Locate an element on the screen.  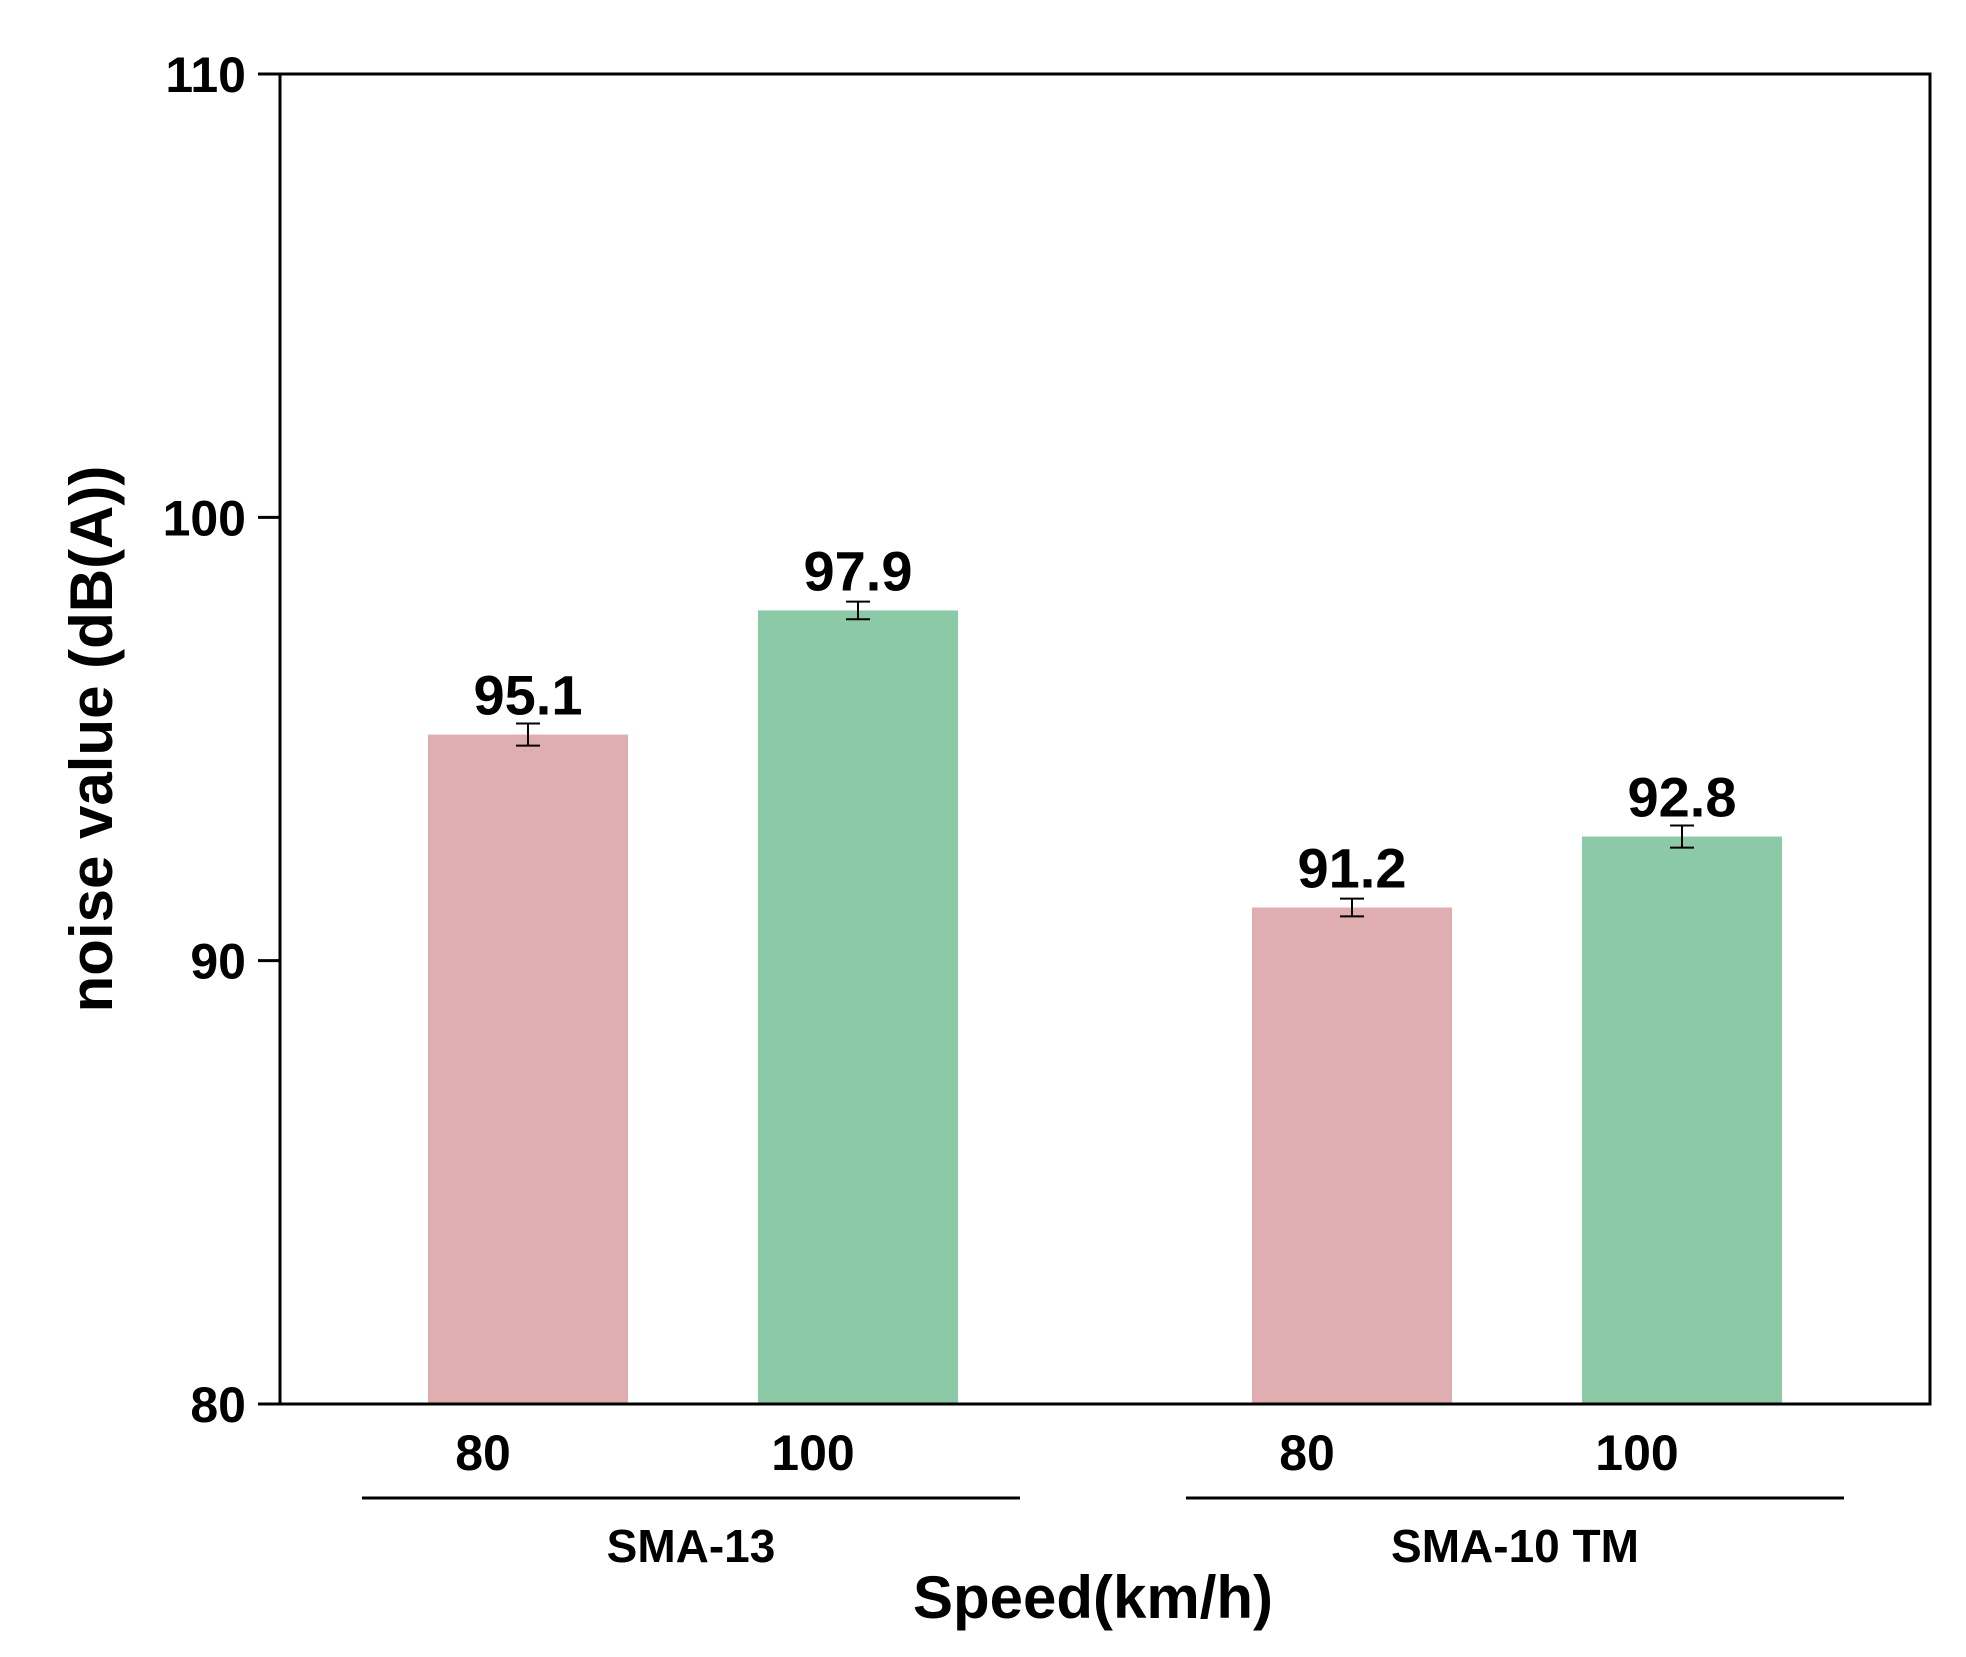
y-axis-ticks: 80 90 100 110 is located at coordinates (221, 740).